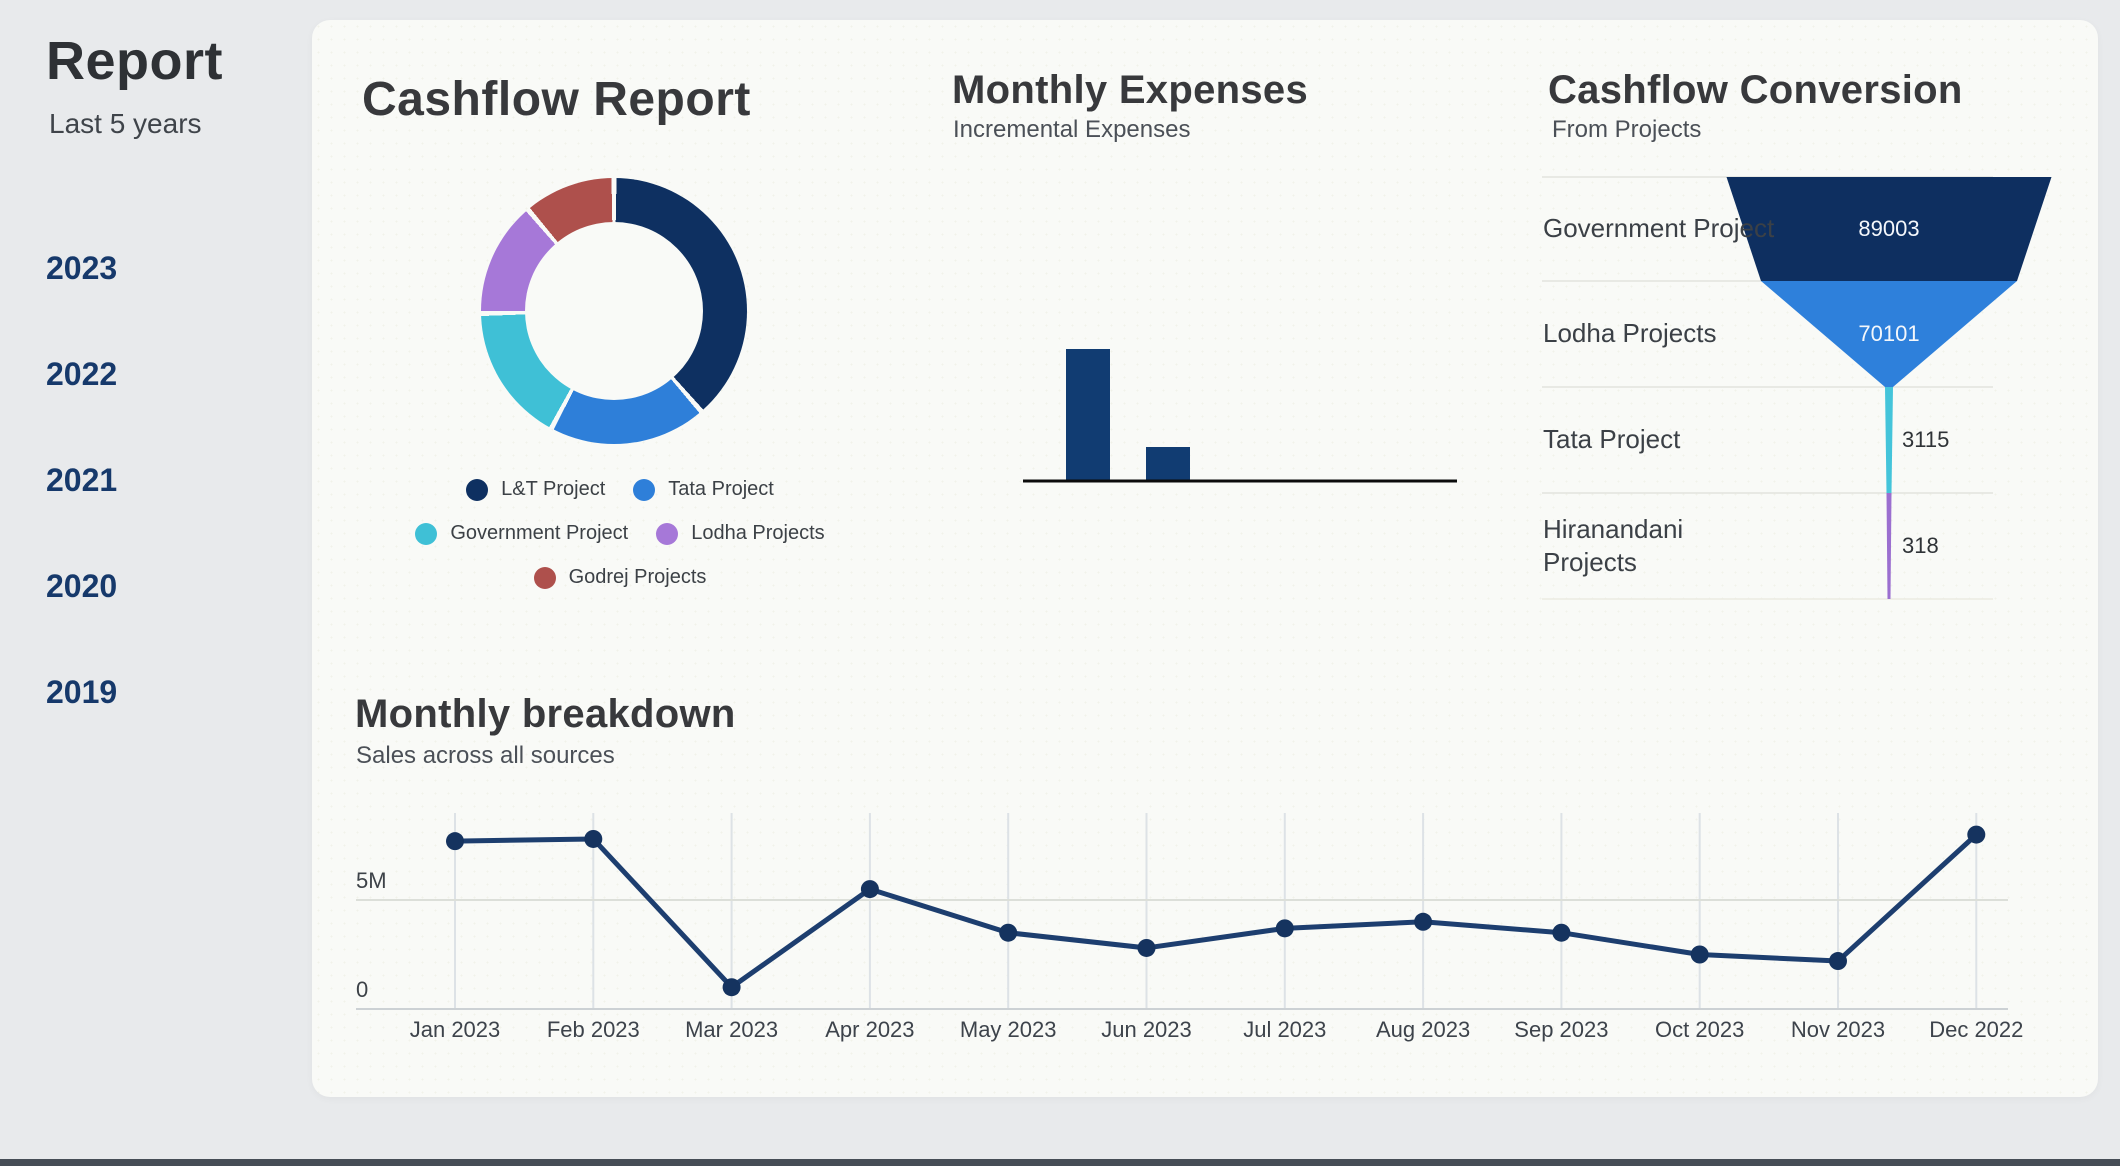 This screenshot has width=2120, height=1166. Describe the element at coordinates (134, 61) in the screenshot. I see `report-title: Report` at that location.